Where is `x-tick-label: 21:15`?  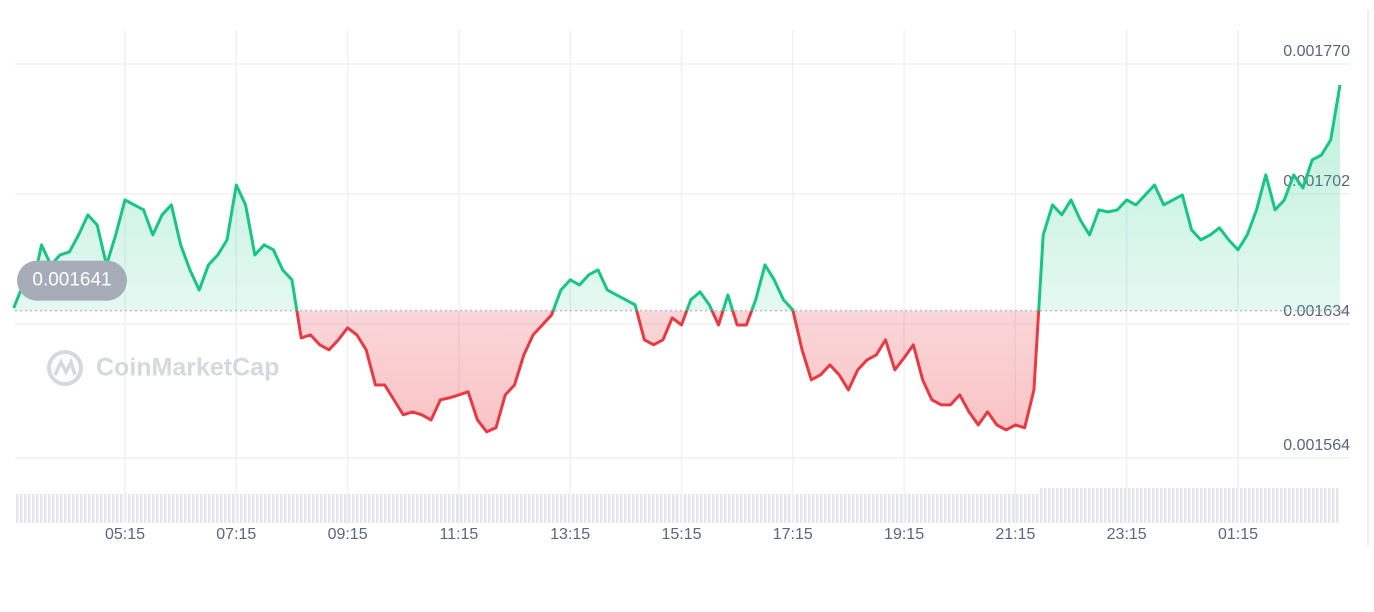 x-tick-label: 21:15 is located at coordinates (1015, 534).